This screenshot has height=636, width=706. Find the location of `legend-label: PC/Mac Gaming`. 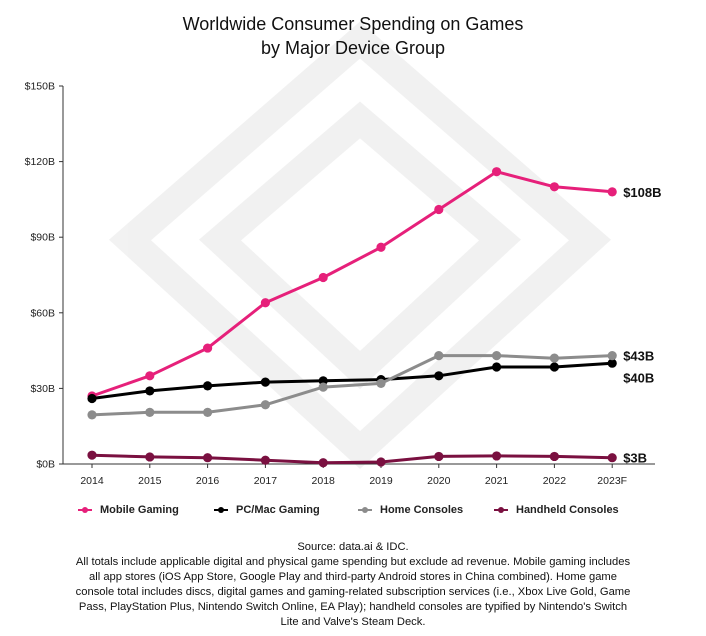

legend-label: PC/Mac Gaming is located at coordinates (278, 510).